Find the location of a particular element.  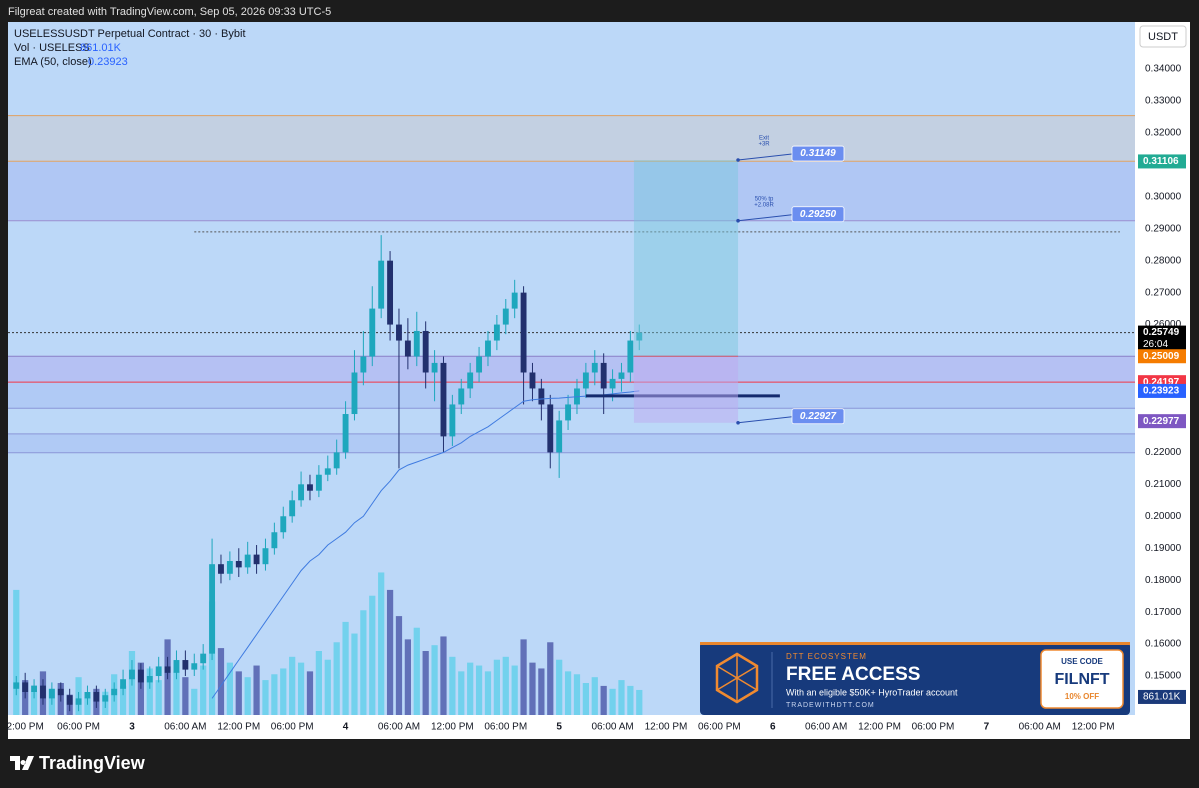

target-note: 50% tp is located at coordinates (764, 199).